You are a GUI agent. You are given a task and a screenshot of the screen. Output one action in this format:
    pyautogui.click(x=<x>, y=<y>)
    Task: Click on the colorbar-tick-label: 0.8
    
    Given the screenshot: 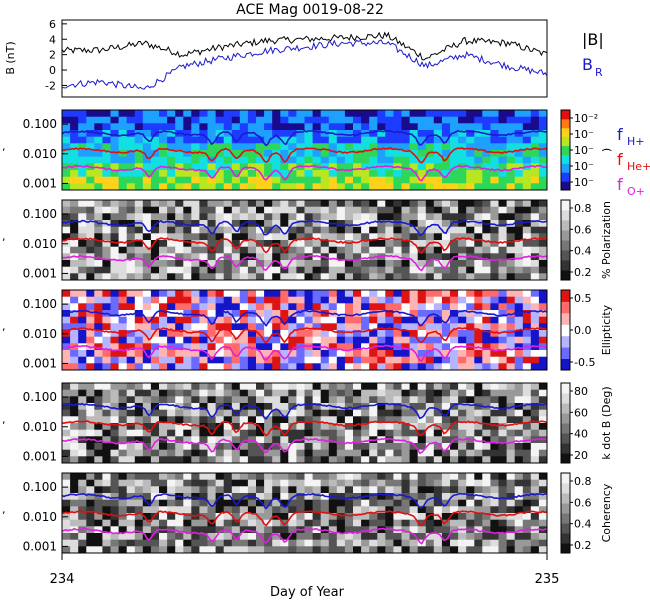 What is the action you would take?
    pyautogui.click(x=583, y=481)
    